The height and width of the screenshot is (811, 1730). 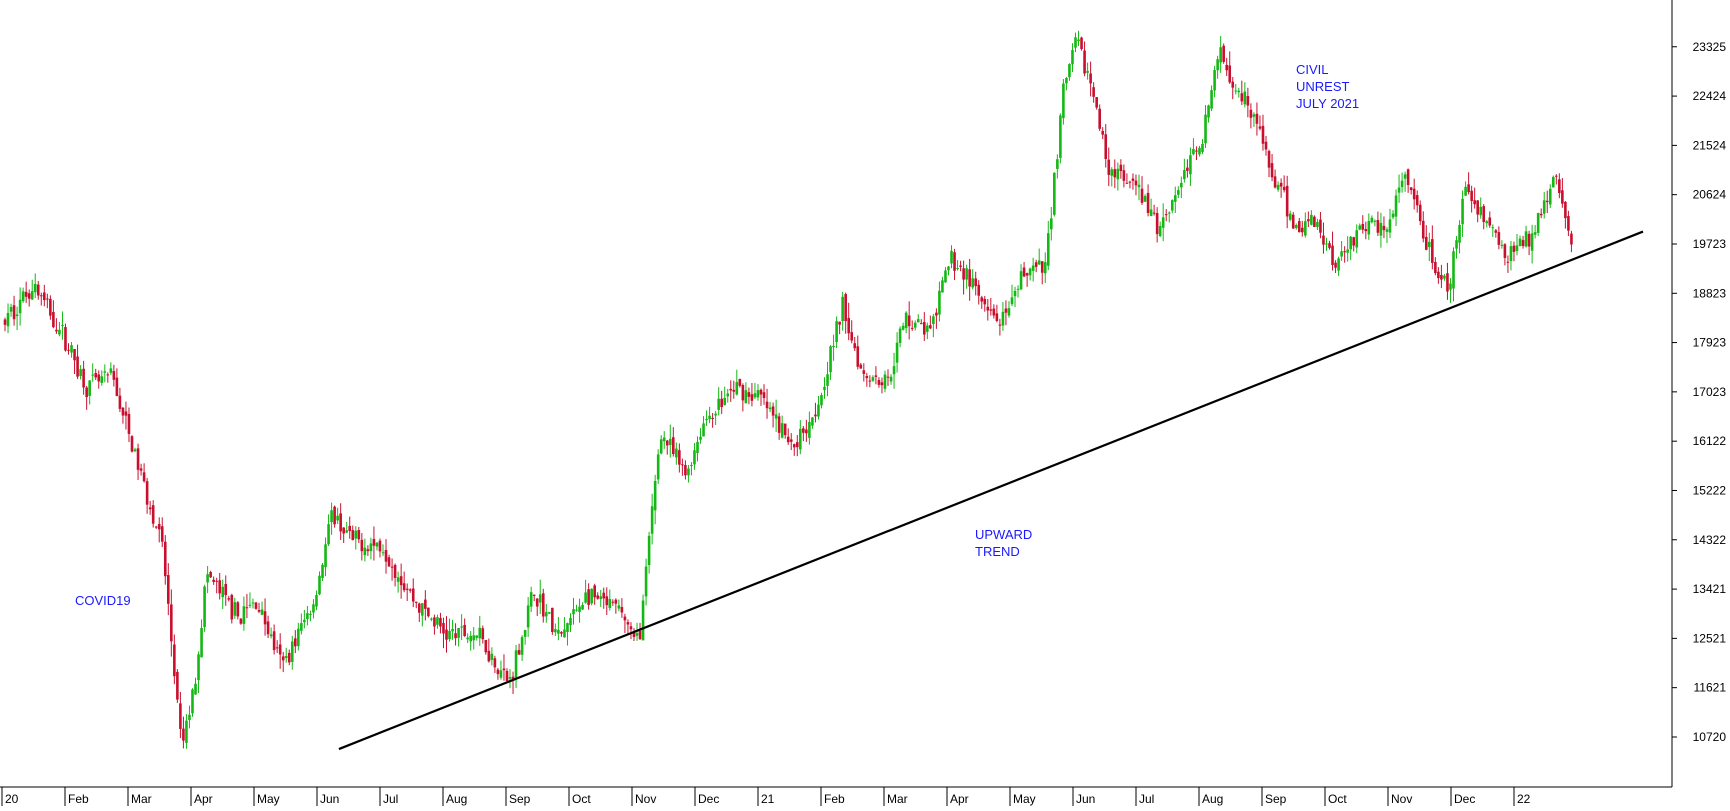 I want to click on y-tick-label: 14322, so click(x=1710, y=540).